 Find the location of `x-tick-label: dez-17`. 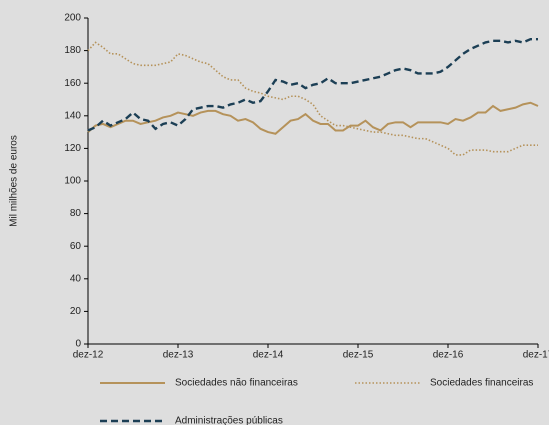

x-tick-label: dez-17 is located at coordinates (536, 355).